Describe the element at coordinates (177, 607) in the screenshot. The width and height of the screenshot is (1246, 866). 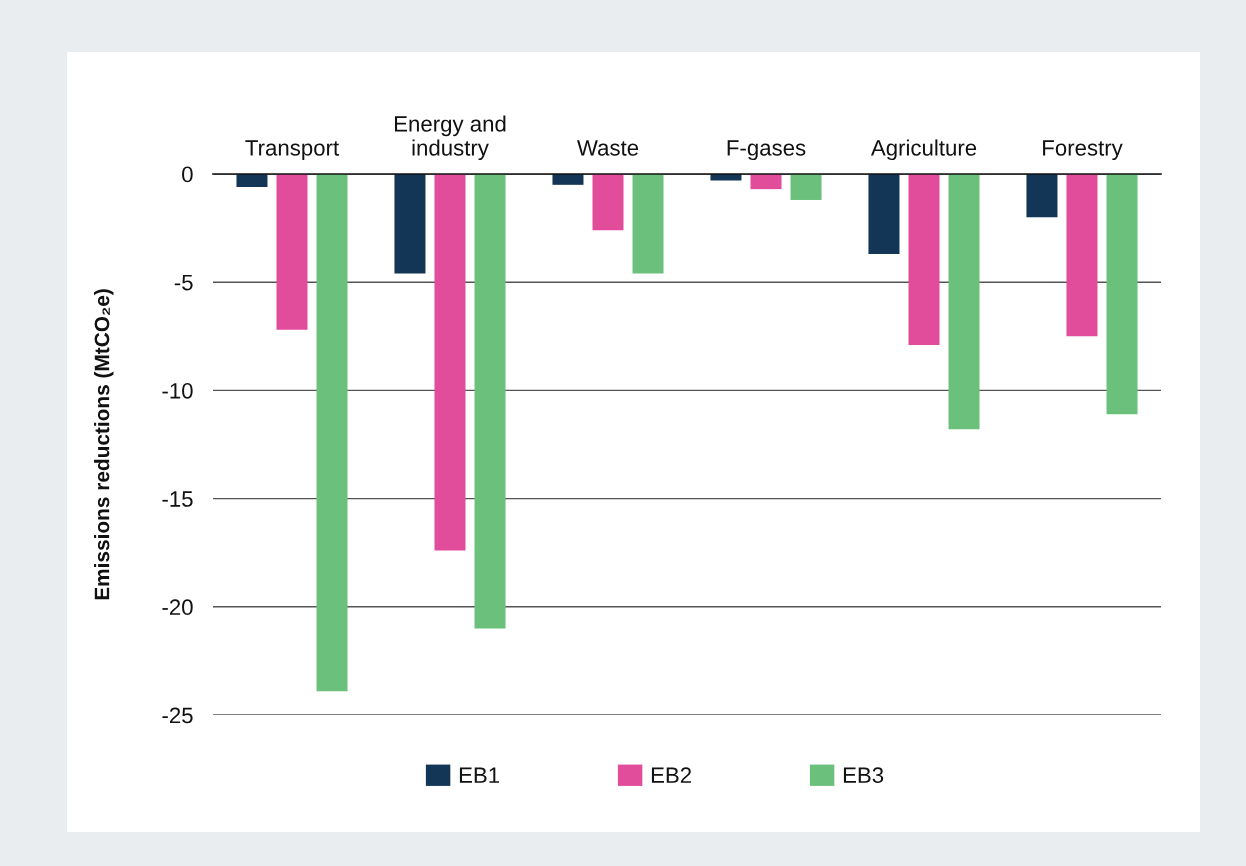
I see `y-tick-label: -20` at that location.